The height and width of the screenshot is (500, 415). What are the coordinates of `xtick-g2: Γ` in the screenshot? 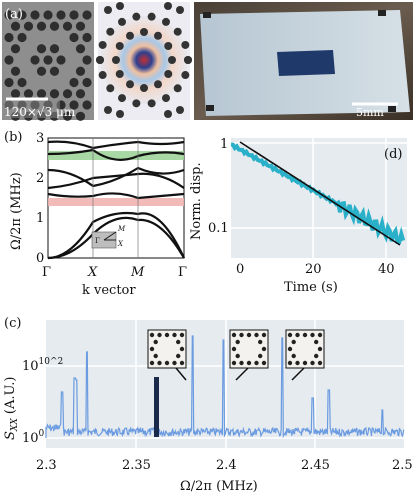 It's located at (182, 272).